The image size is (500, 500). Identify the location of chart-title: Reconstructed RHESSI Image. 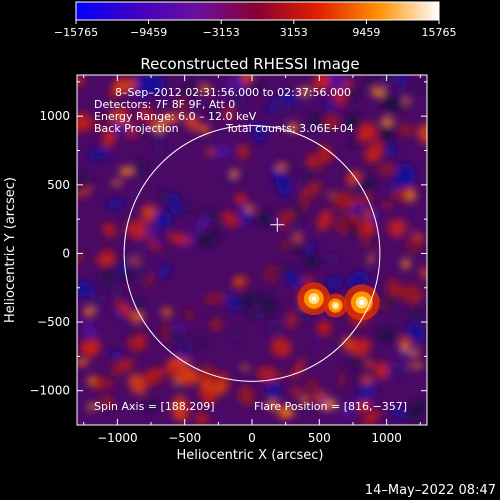
(249, 64).